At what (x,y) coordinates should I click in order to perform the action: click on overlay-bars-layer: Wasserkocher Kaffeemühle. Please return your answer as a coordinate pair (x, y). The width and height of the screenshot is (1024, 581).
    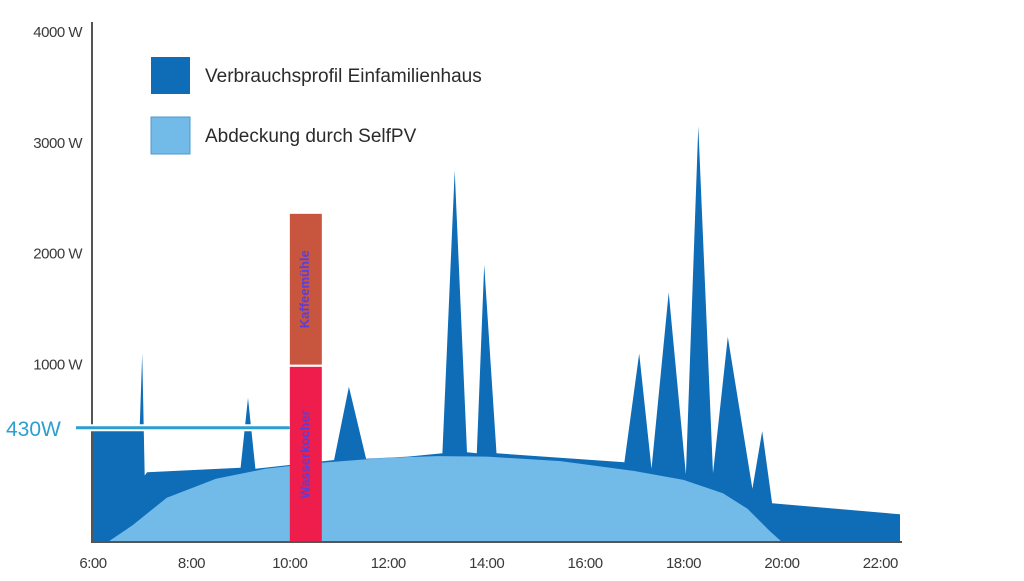
    Looking at the image, I should click on (305, 377).